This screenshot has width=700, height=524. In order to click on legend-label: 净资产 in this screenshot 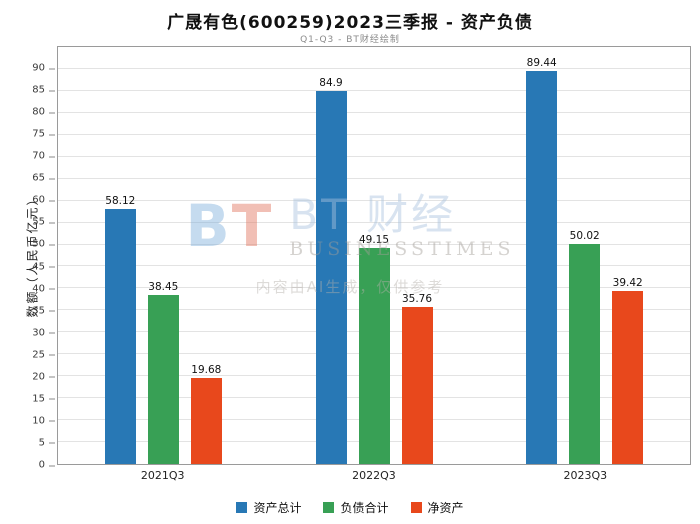, I will do `click(445, 508)`.